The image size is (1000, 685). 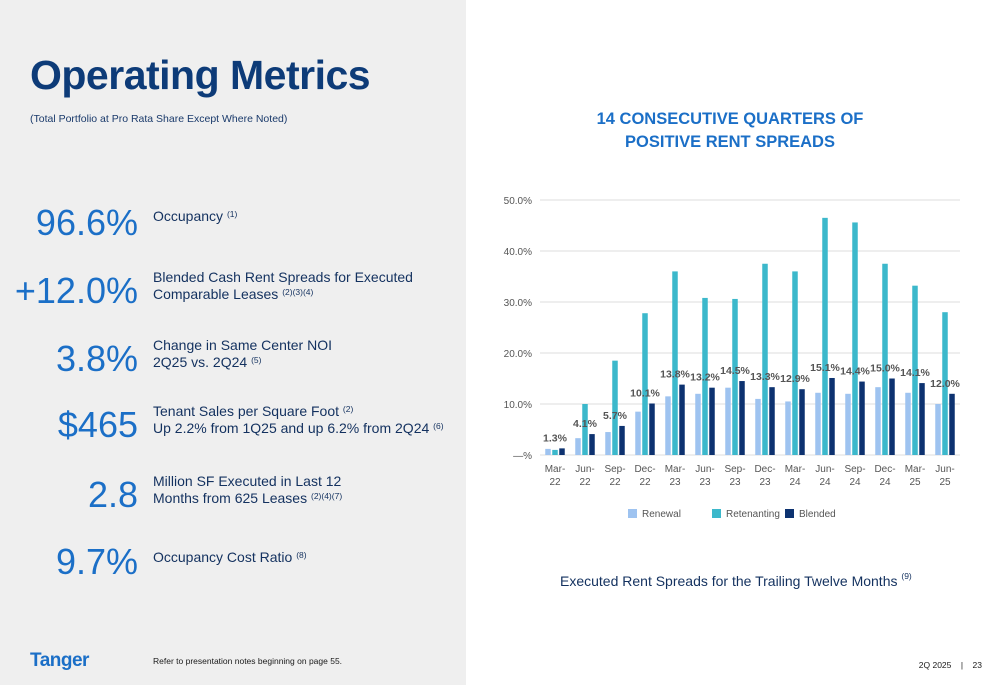 What do you see at coordinates (301, 555) in the screenshot?
I see `footnote-ref: (8)` at bounding box center [301, 555].